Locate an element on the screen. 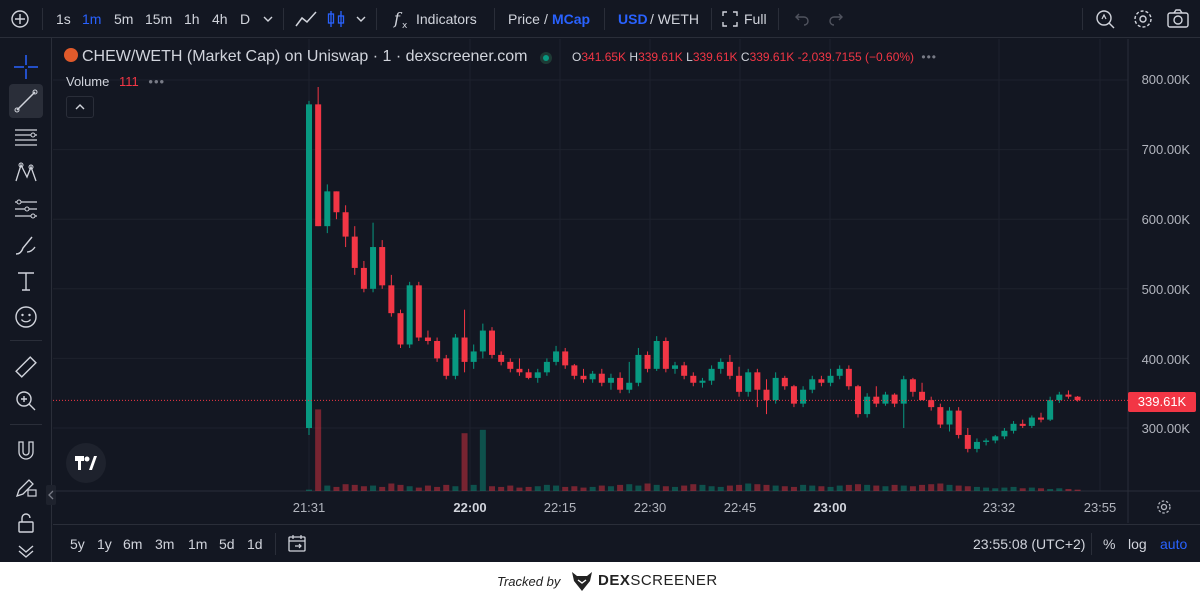 This screenshot has width=1200, height=600. ruler-icon is located at coordinates (26, 367).